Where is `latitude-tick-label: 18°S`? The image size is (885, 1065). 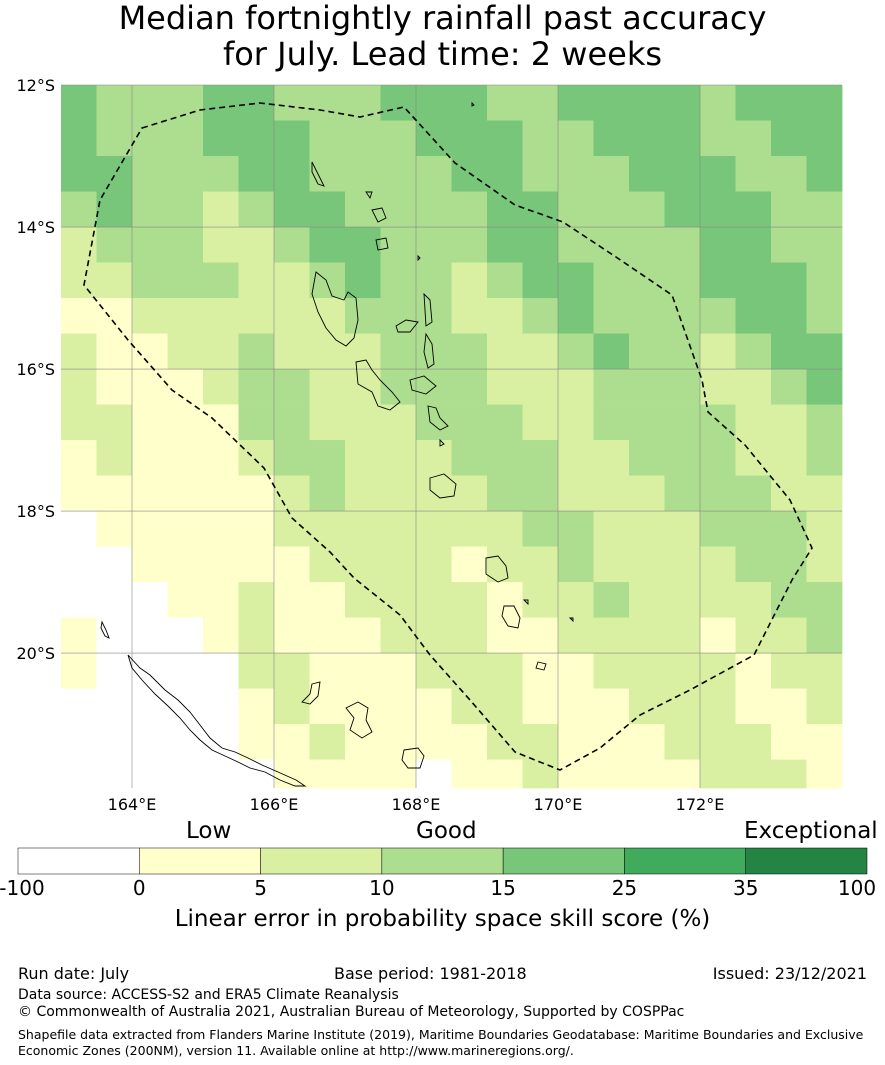 latitude-tick-label: 18°S is located at coordinates (35, 511).